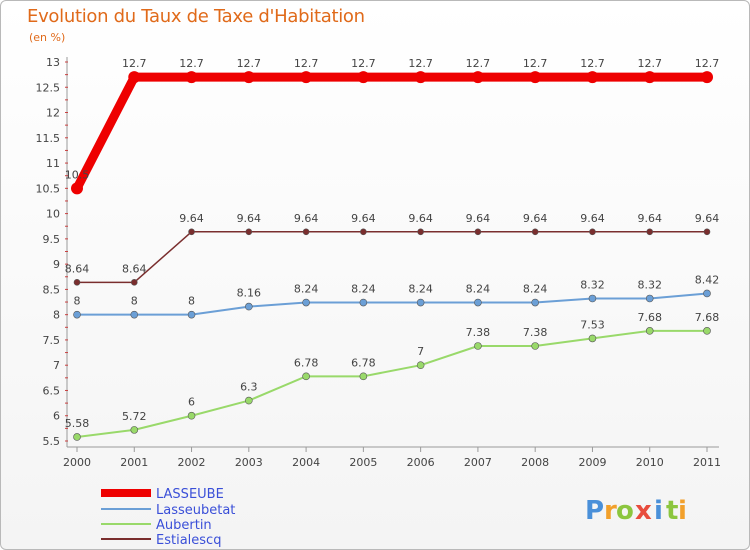 This screenshot has height=550, width=750. I want to click on data-label: 8, so click(191, 301).